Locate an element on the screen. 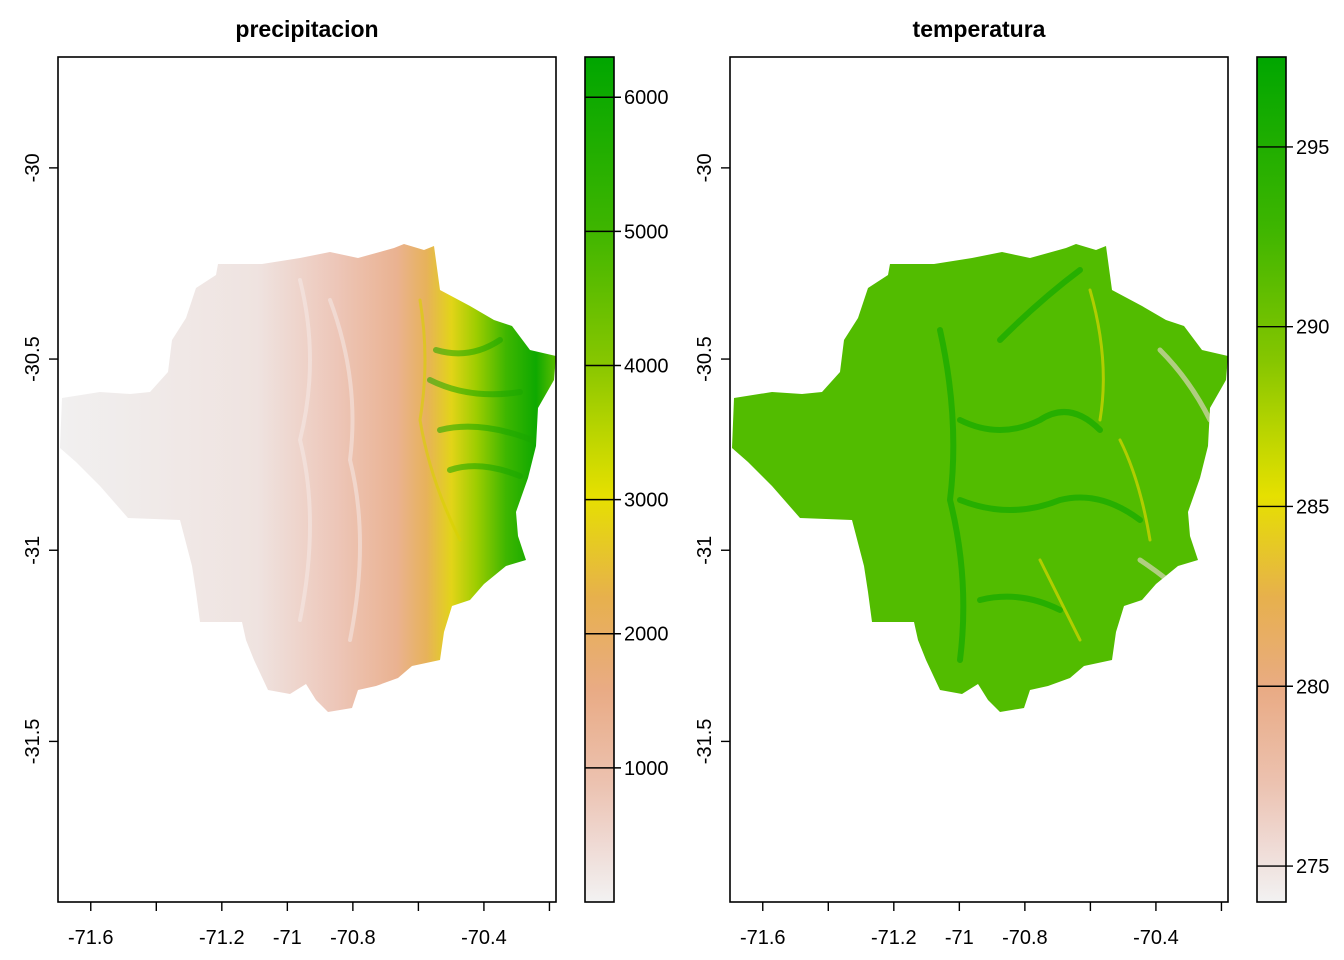  colorbar-ticks: 1000 2000 3000 4000 5000 6000 is located at coordinates (627, 433).